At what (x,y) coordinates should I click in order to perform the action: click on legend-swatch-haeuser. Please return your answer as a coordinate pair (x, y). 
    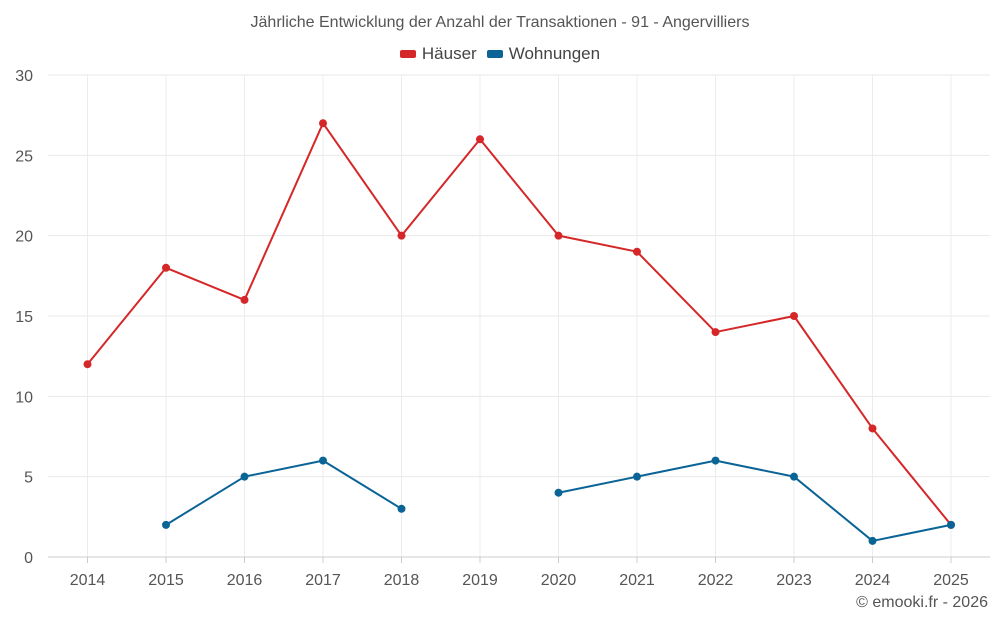
    Looking at the image, I should click on (407, 54).